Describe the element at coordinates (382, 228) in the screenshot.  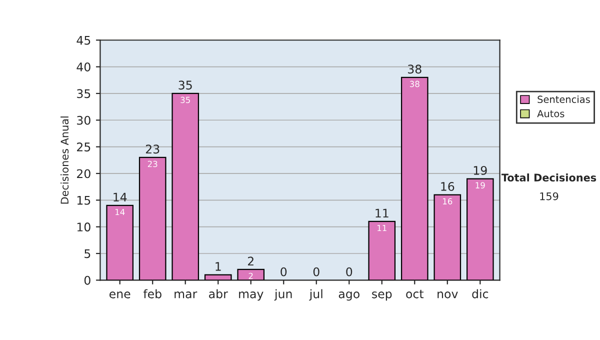
I see `data-label: 11` at that location.